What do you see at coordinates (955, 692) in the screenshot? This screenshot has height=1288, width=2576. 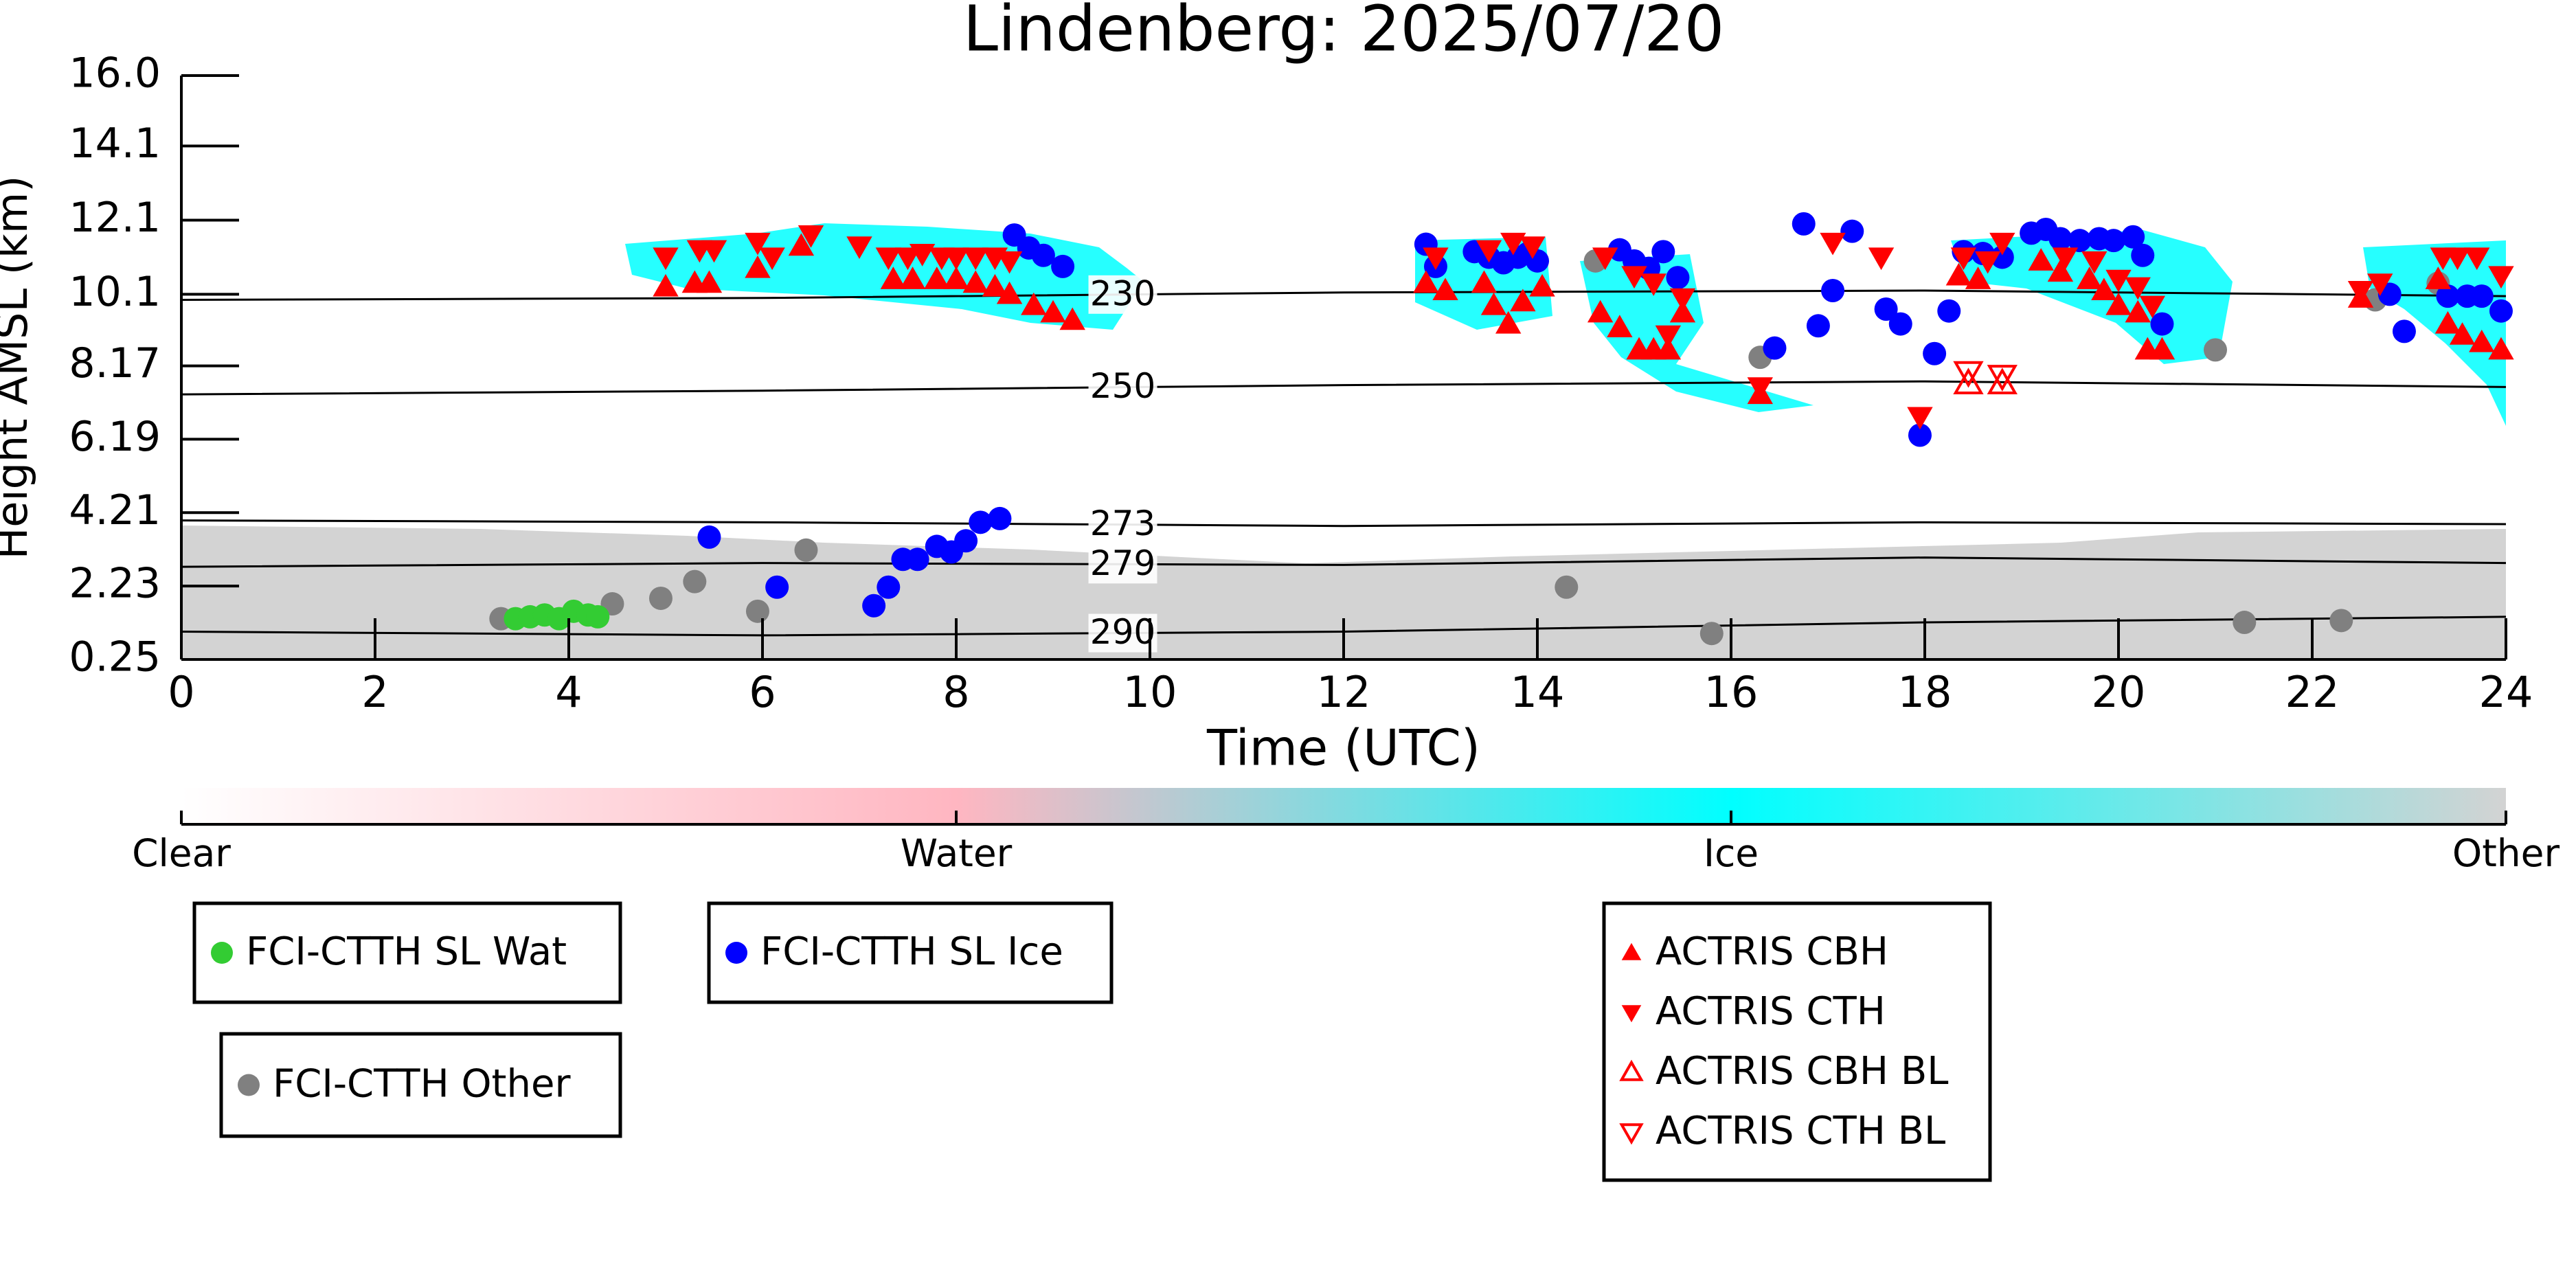 I see `x-tick-label: 8` at bounding box center [955, 692].